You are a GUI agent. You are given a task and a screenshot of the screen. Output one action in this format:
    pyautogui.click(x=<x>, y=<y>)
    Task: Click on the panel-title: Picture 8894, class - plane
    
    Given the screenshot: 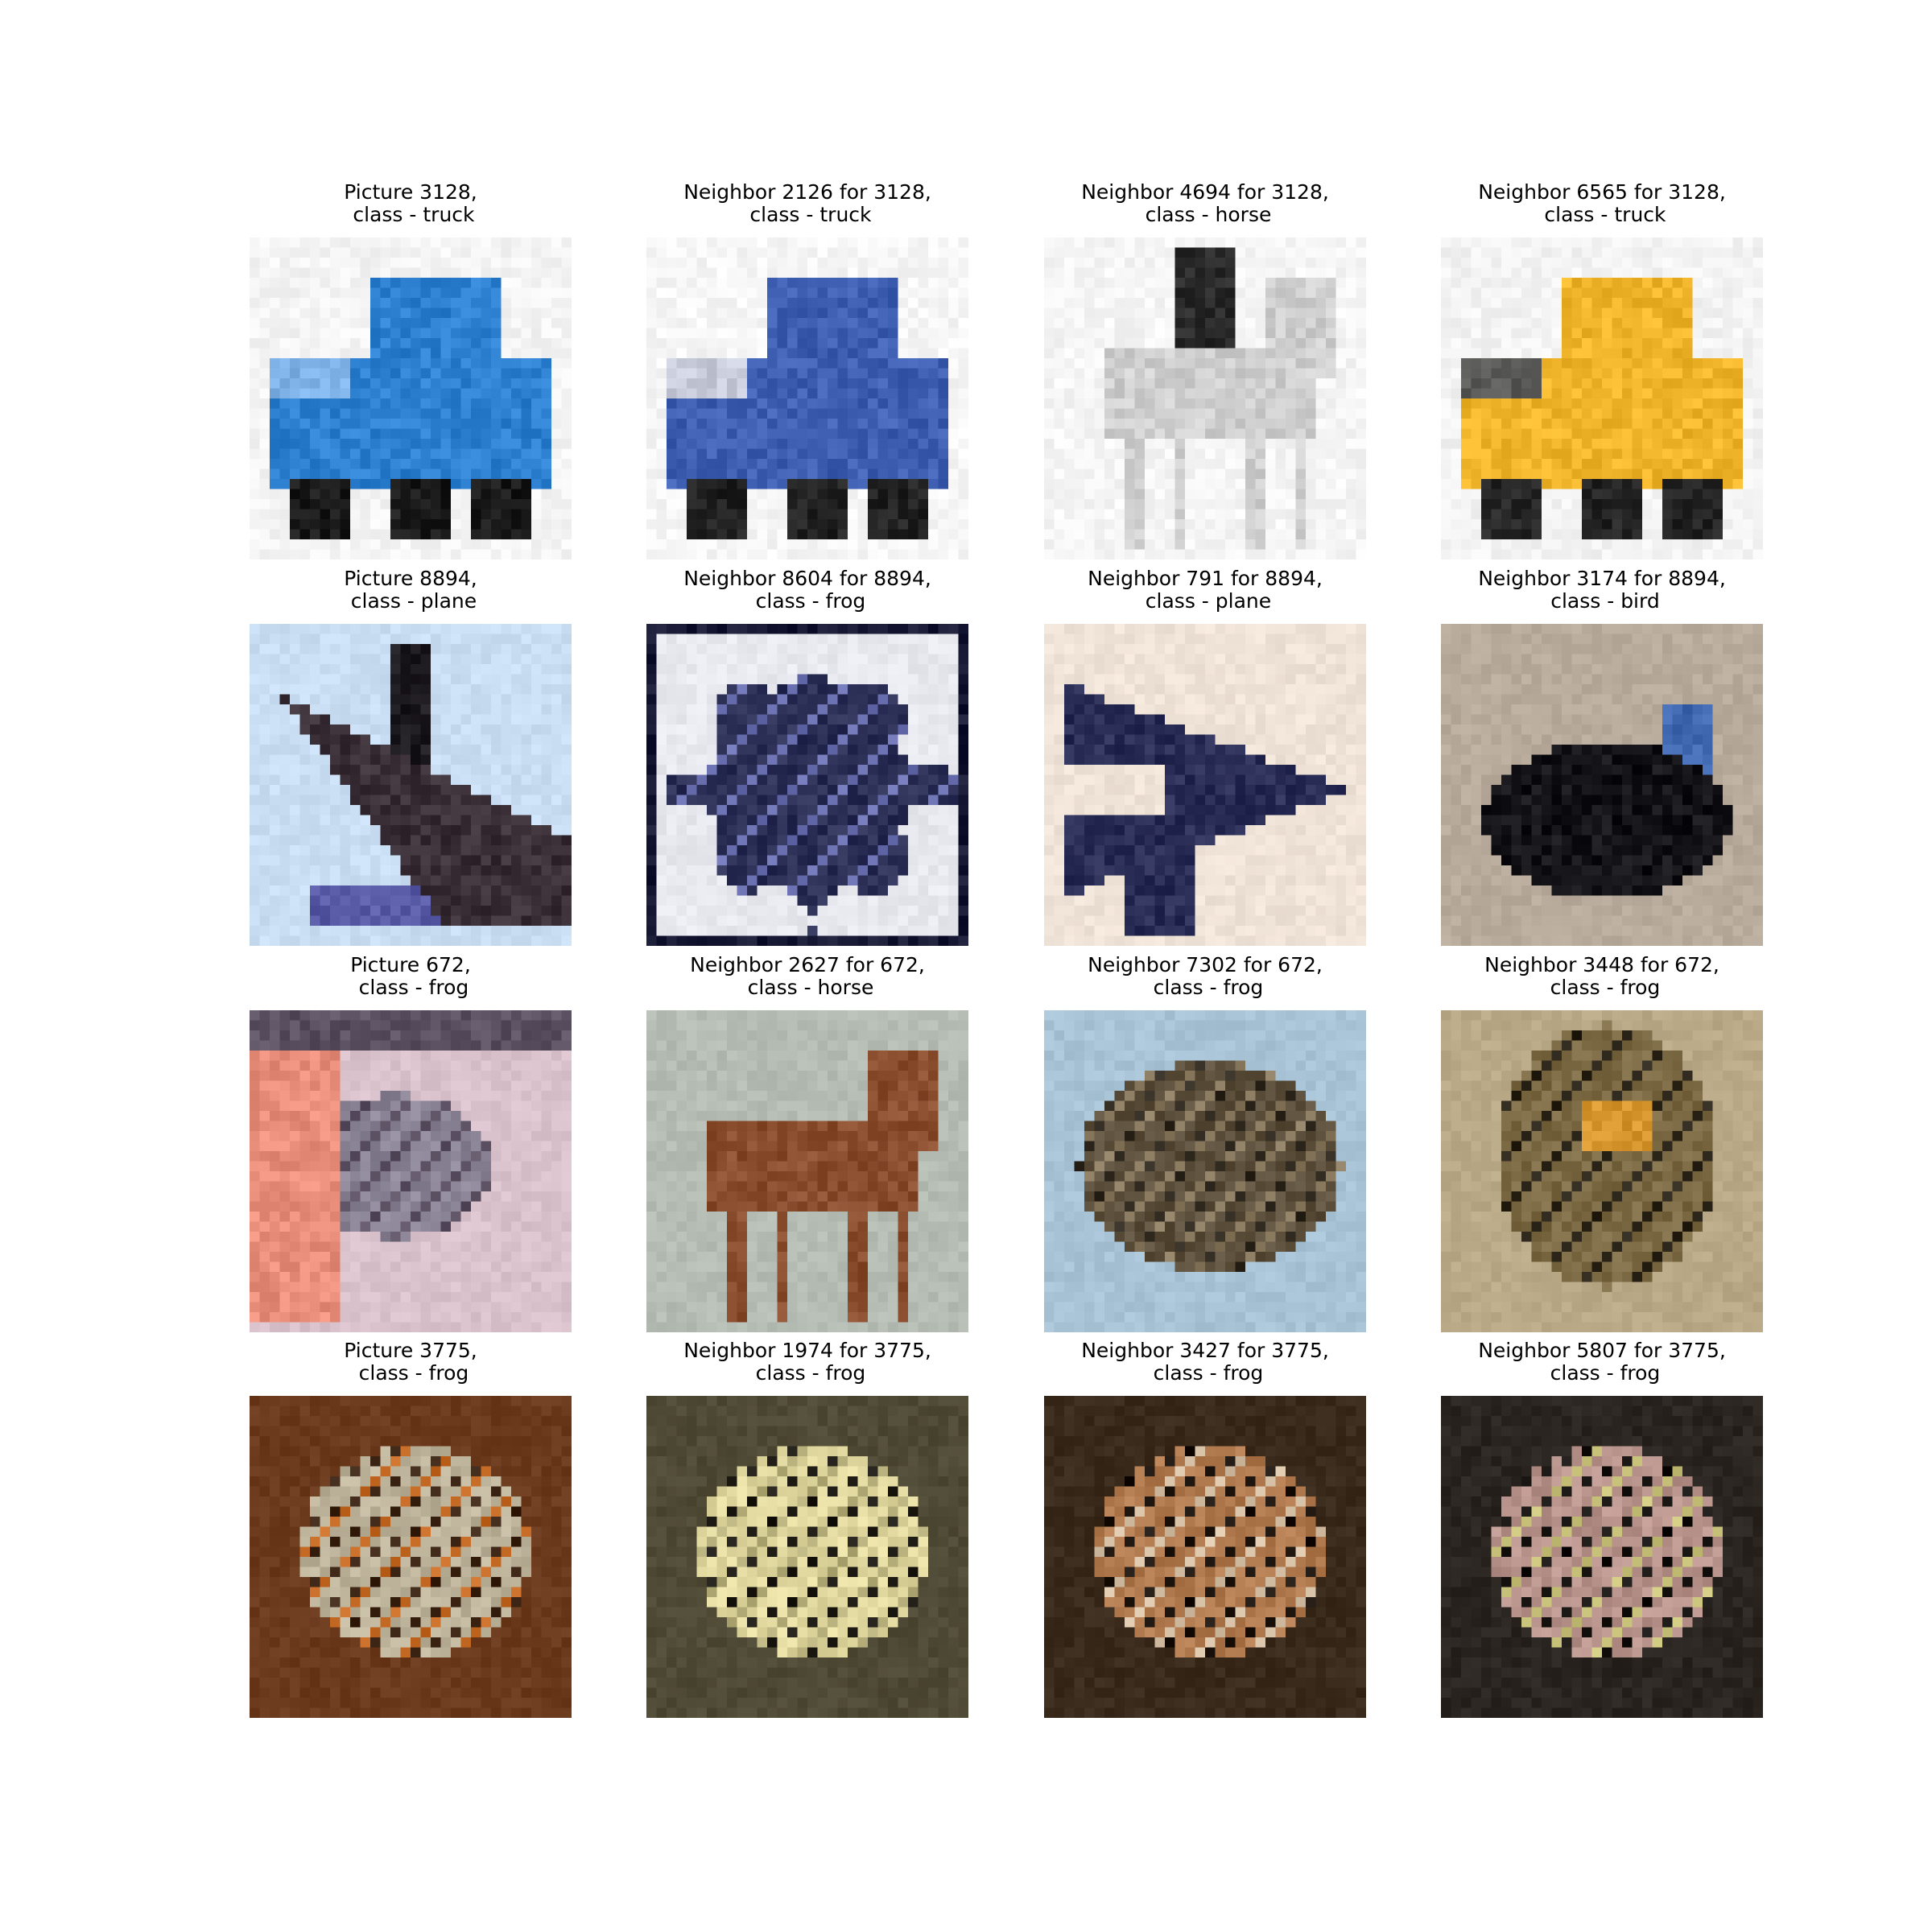 What is the action you would take?
    pyautogui.click(x=410, y=590)
    